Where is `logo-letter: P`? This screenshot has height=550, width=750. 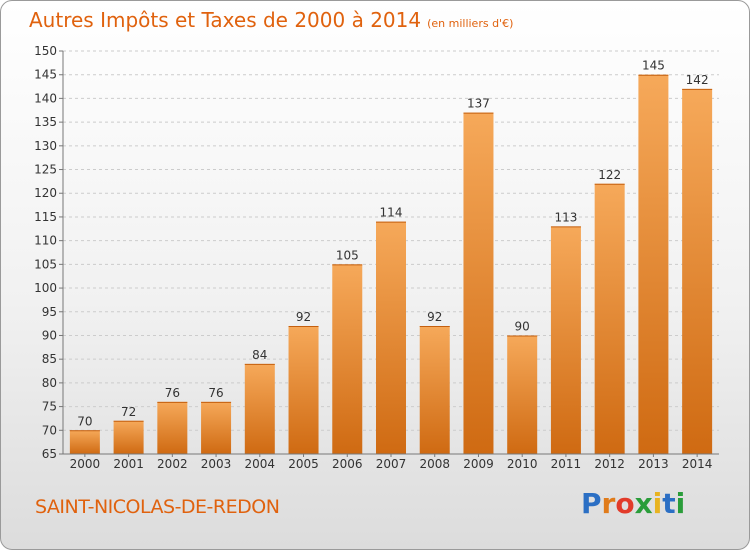
logo-letter: P is located at coordinates (591, 503).